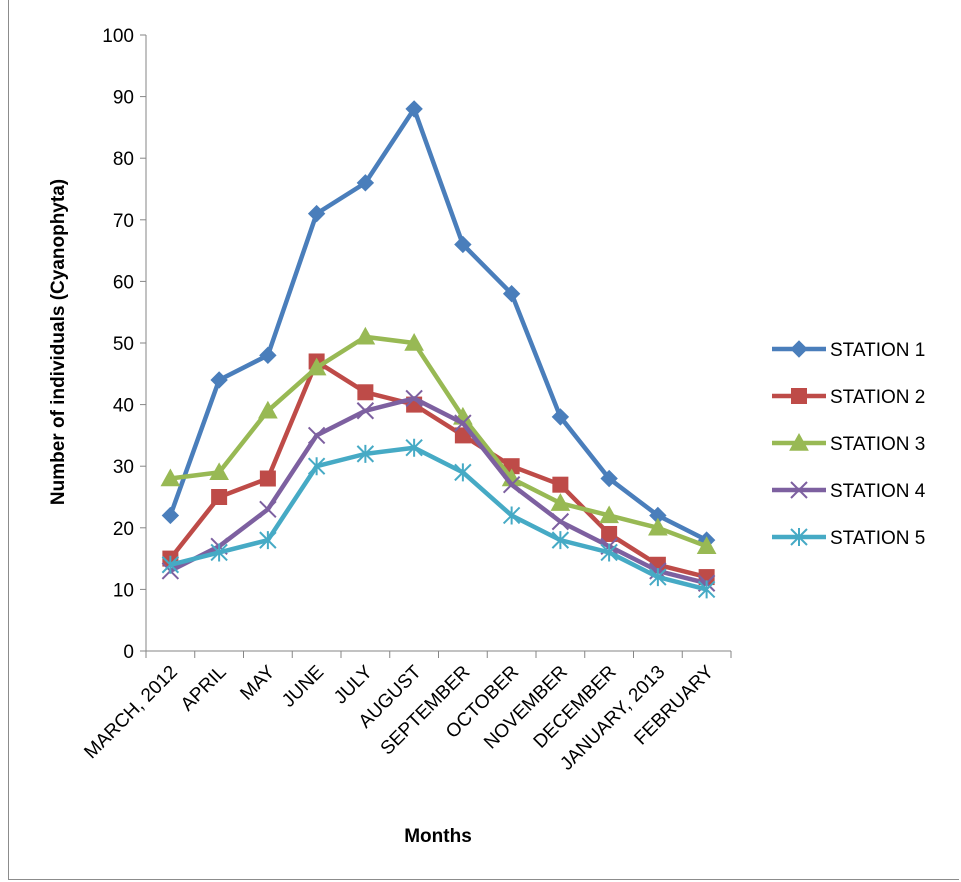  I want to click on legend-item: STATION 5, so click(848, 538).